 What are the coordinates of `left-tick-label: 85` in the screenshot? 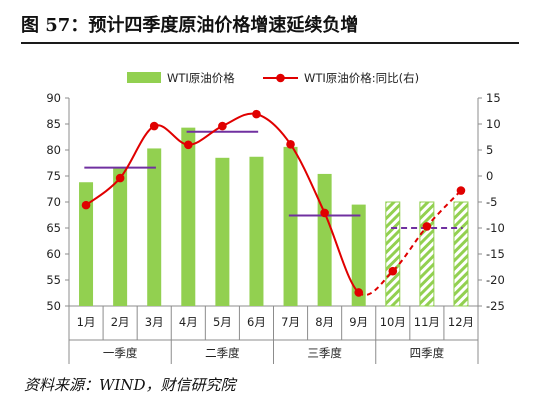 It's located at (53, 124).